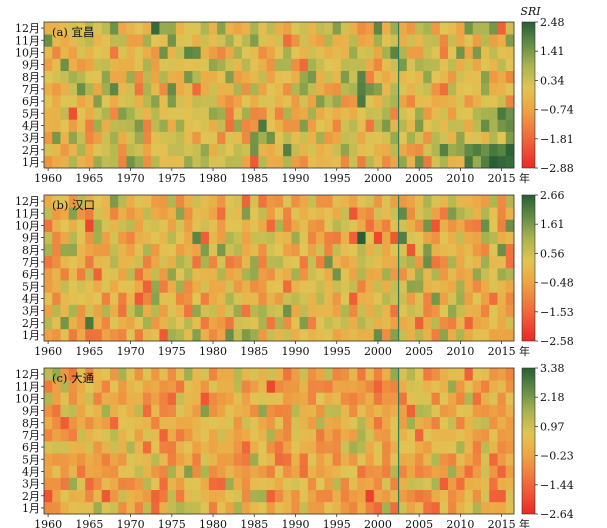 Image resolution: width=607 pixels, height=528 pixels. I want to click on x-unit-label: 年, so click(524, 351).